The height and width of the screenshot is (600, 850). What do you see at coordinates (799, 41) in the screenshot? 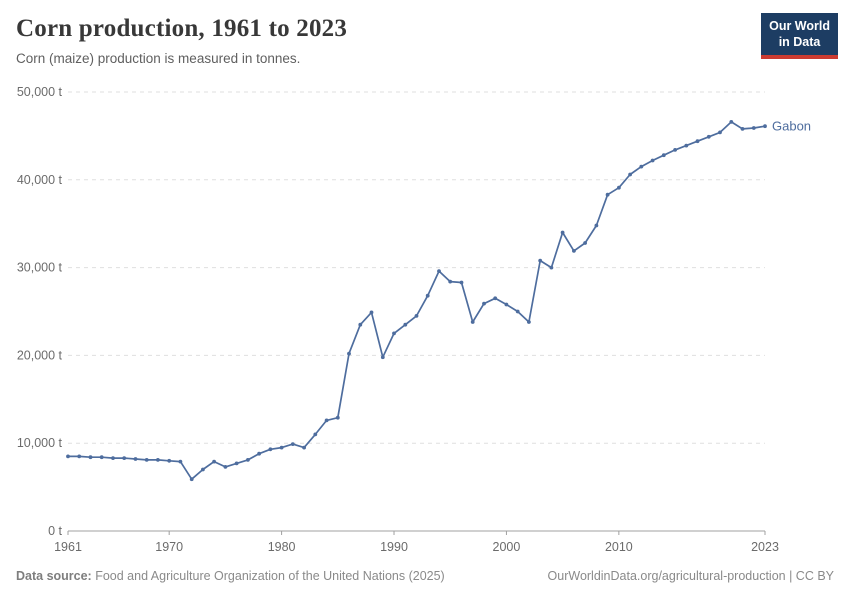
I see `logo-line-2: in Data` at bounding box center [799, 41].